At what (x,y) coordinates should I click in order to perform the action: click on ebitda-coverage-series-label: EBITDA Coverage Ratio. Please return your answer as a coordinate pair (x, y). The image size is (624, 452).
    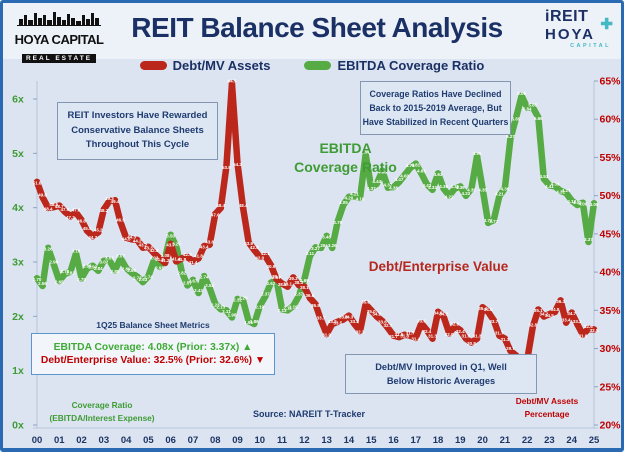
    Looking at the image, I should click on (345, 157).